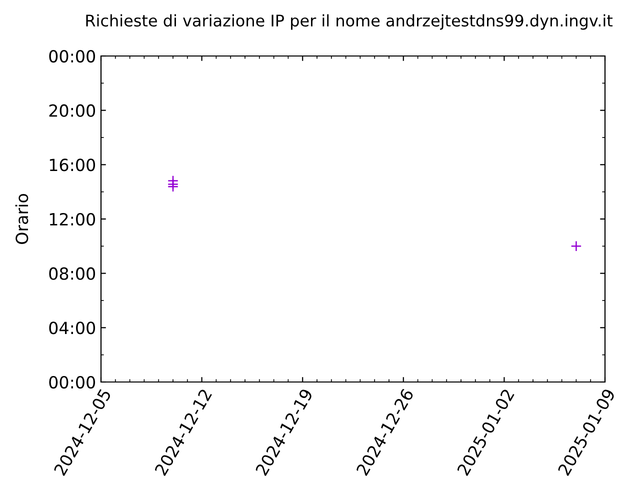 The width and height of the screenshot is (640, 480). Describe the element at coordinates (73, 219) in the screenshot. I see `y-tick-label: 12:00` at that location.